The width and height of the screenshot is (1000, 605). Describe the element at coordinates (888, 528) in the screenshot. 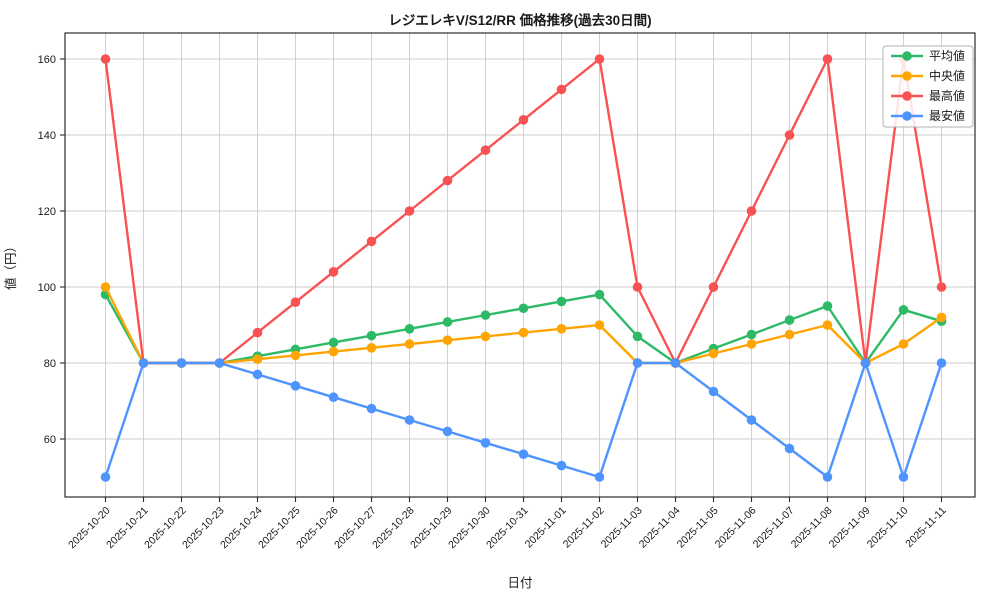

I see `x-tick-label: 2025-11-10` at that location.